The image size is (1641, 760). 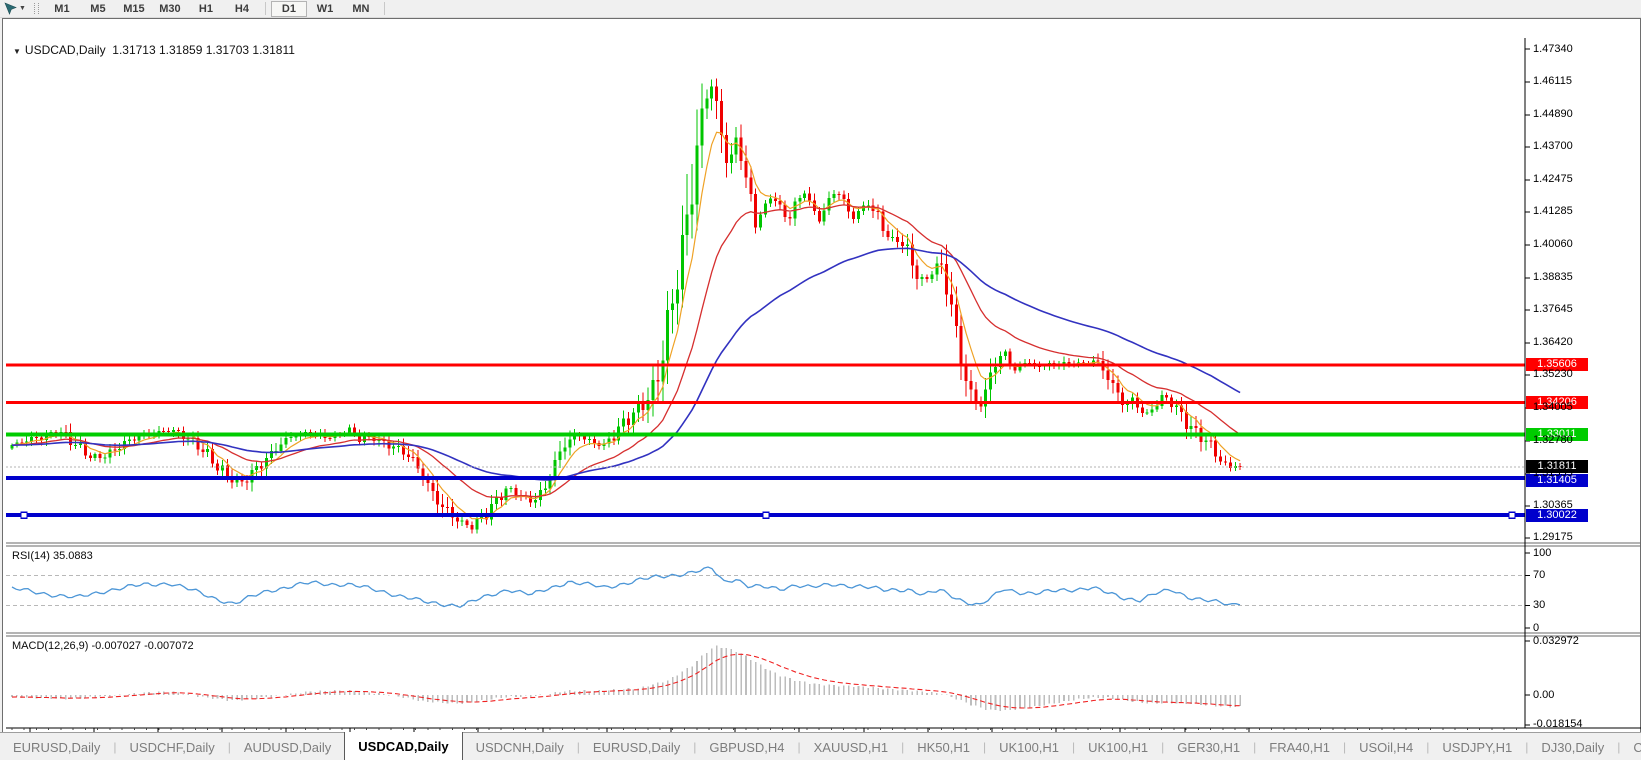 I want to click on tab-usdchf-daily: USDCHF,Daily, so click(x=172, y=747).